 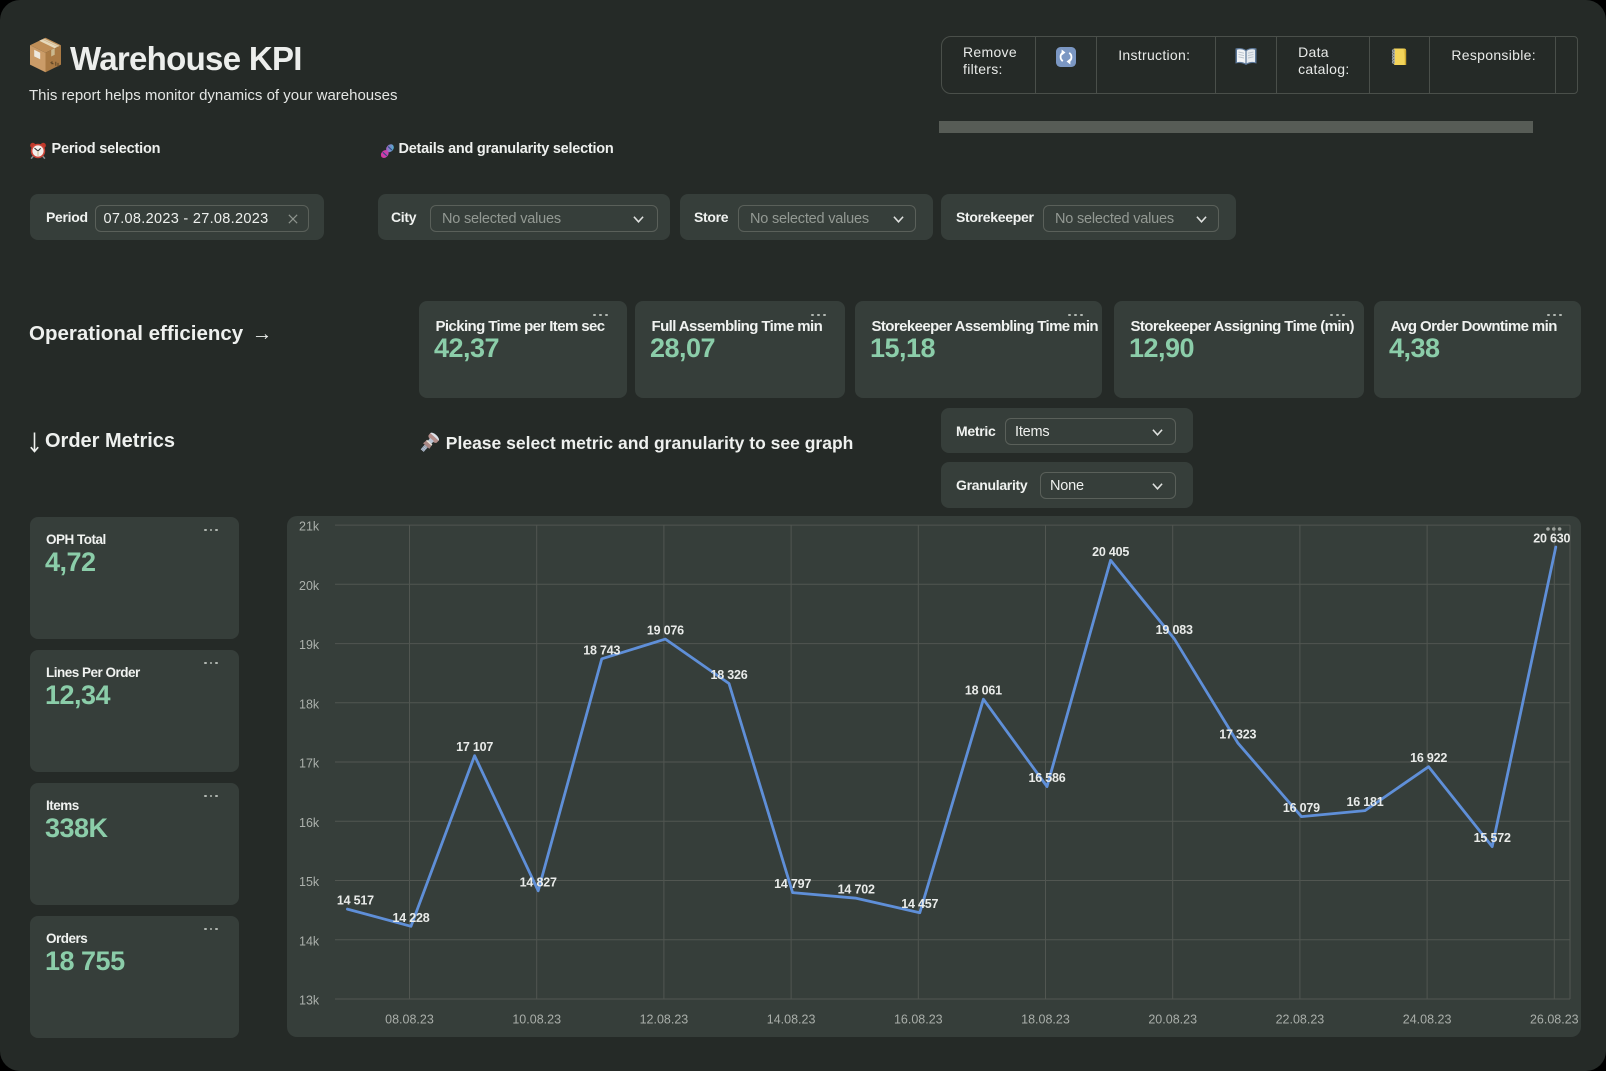 I want to click on svg-text: 18.08.23, so click(x=1045, y=1020).